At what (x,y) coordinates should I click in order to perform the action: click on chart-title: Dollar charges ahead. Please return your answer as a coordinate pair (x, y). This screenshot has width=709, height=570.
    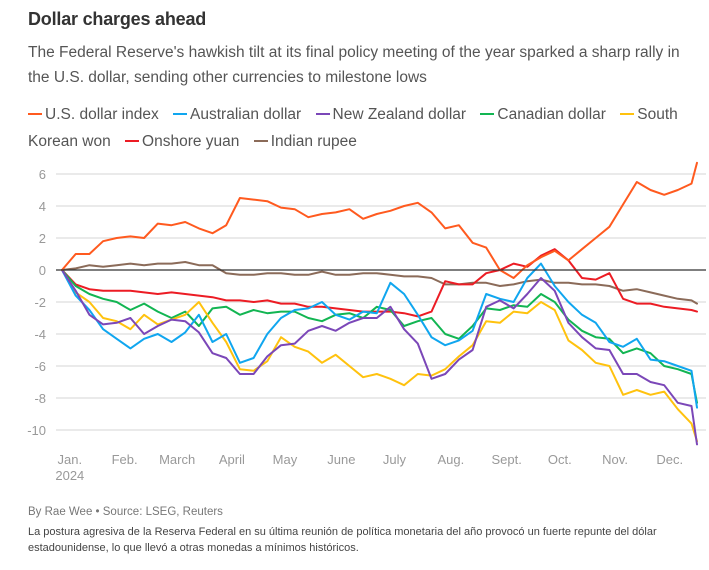
    Looking at the image, I should click on (117, 19).